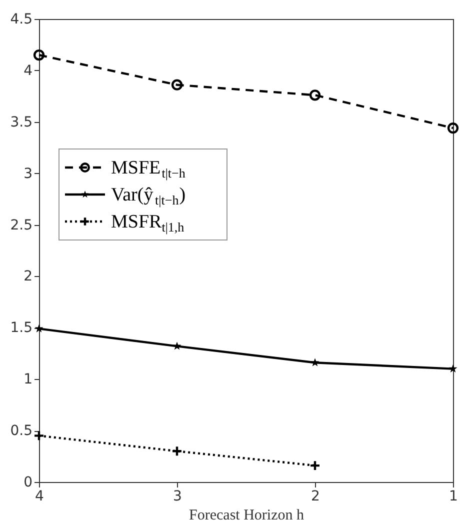  Describe the element at coordinates (21, 225) in the screenshot. I see `y-tick-label: 2.5` at that location.